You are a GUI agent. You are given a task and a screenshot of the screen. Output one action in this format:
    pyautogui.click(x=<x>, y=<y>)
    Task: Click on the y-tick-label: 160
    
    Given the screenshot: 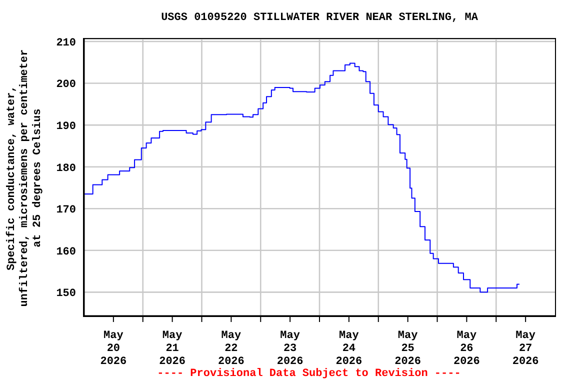 What is the action you would take?
    pyautogui.click(x=66, y=252)
    